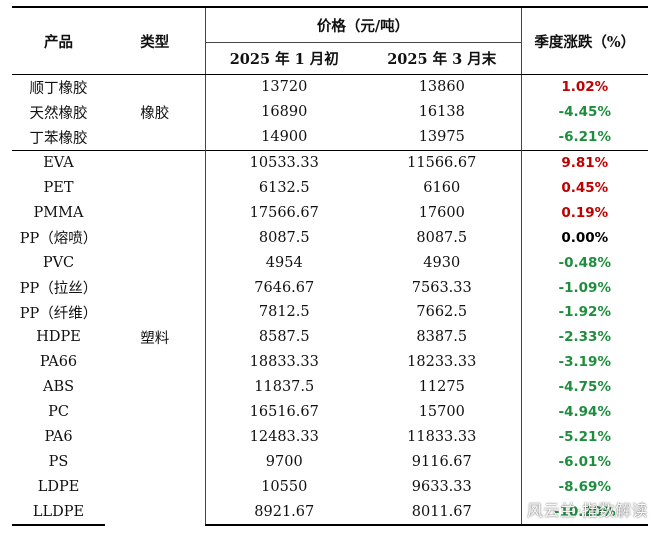 The image size is (660, 533). What do you see at coordinates (587, 510) in the screenshot?
I see `watermark: 风云兰·指数解读` at bounding box center [587, 510].